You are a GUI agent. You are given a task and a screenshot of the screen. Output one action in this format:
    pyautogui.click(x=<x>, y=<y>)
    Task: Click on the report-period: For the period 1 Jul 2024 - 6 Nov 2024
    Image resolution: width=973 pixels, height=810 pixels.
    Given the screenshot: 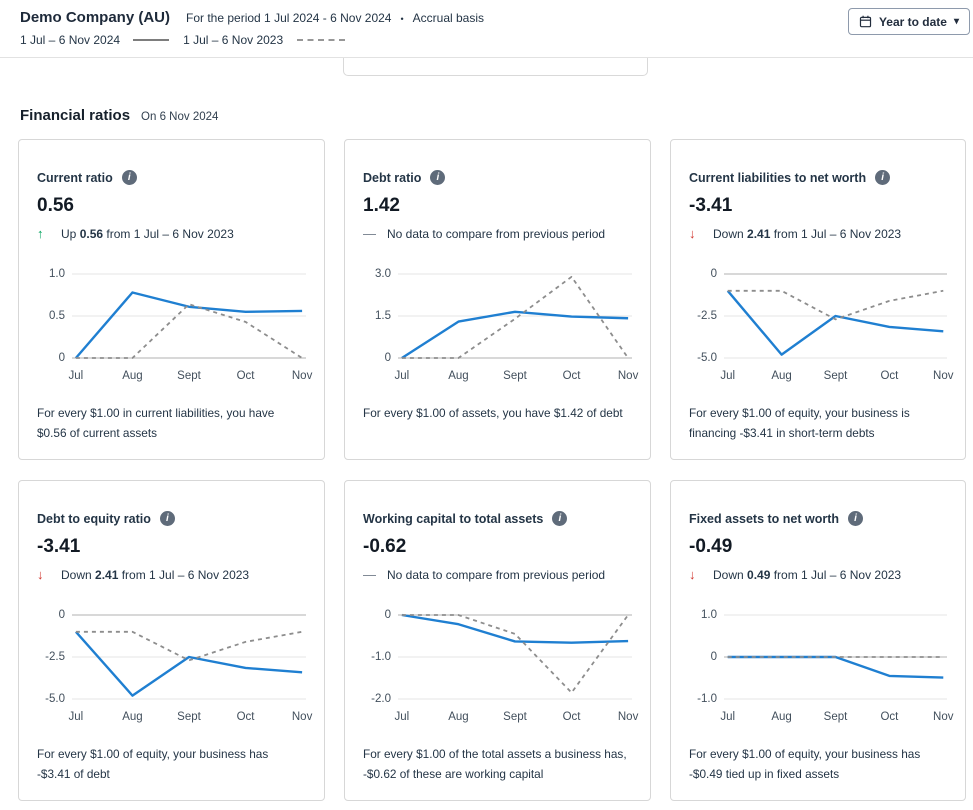 What is the action you would take?
    pyautogui.click(x=289, y=18)
    